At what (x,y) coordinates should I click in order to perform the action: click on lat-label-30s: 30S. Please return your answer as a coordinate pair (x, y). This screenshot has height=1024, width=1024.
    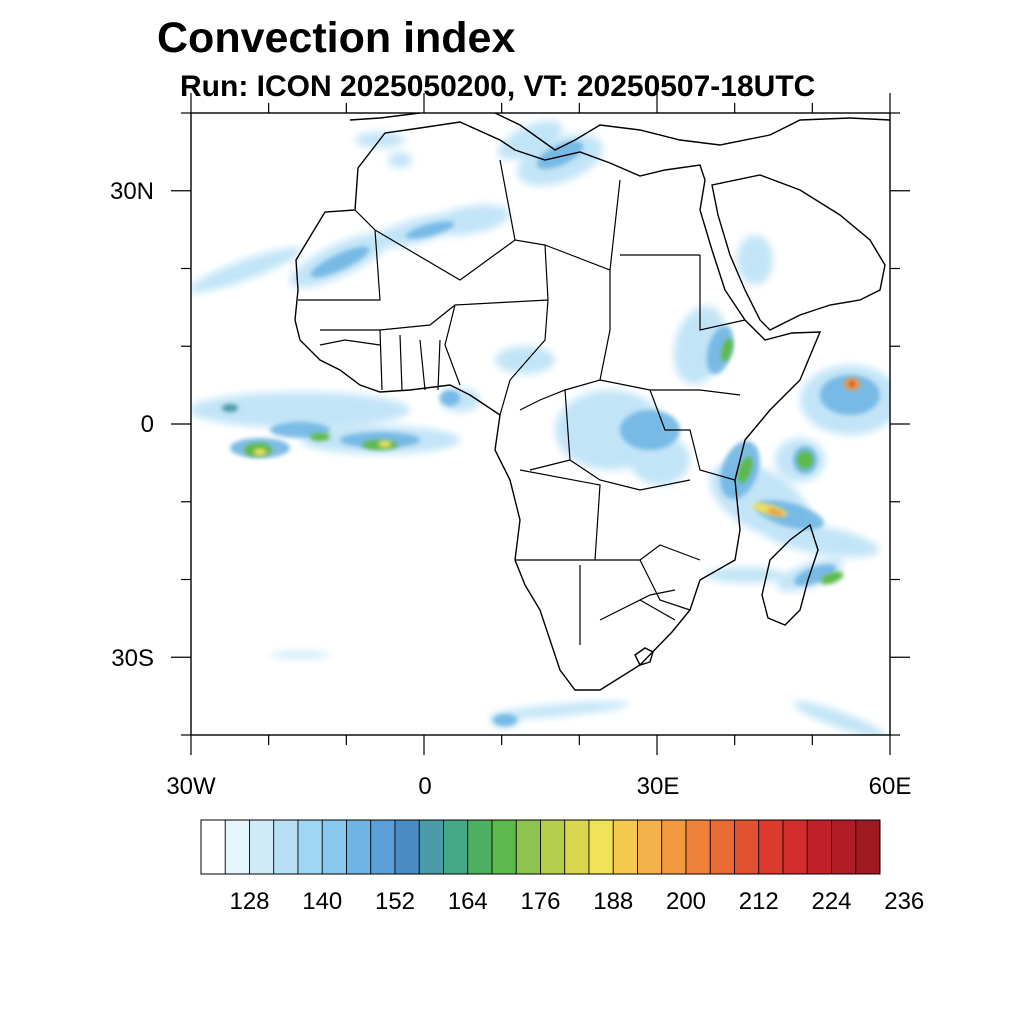
    Looking at the image, I should click on (132, 658).